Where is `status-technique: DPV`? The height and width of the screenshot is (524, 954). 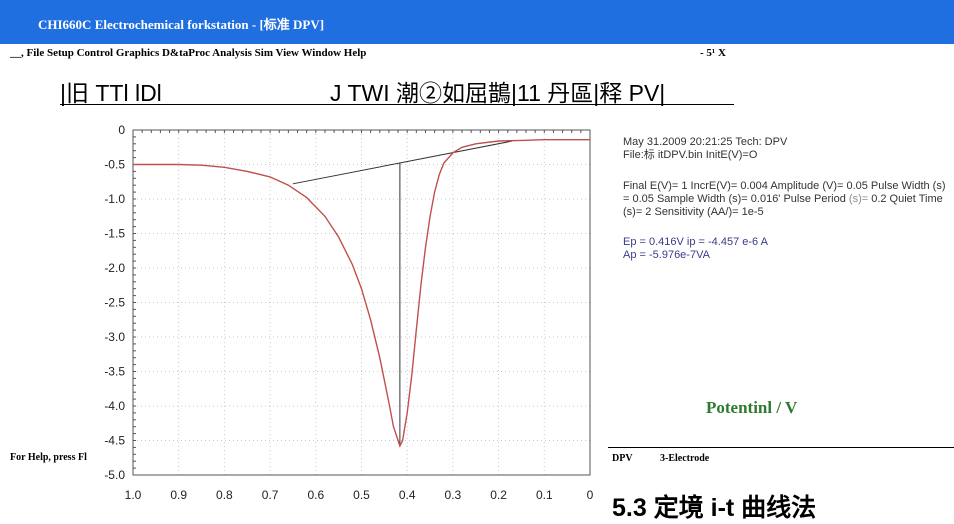 status-technique: DPV is located at coordinates (622, 458).